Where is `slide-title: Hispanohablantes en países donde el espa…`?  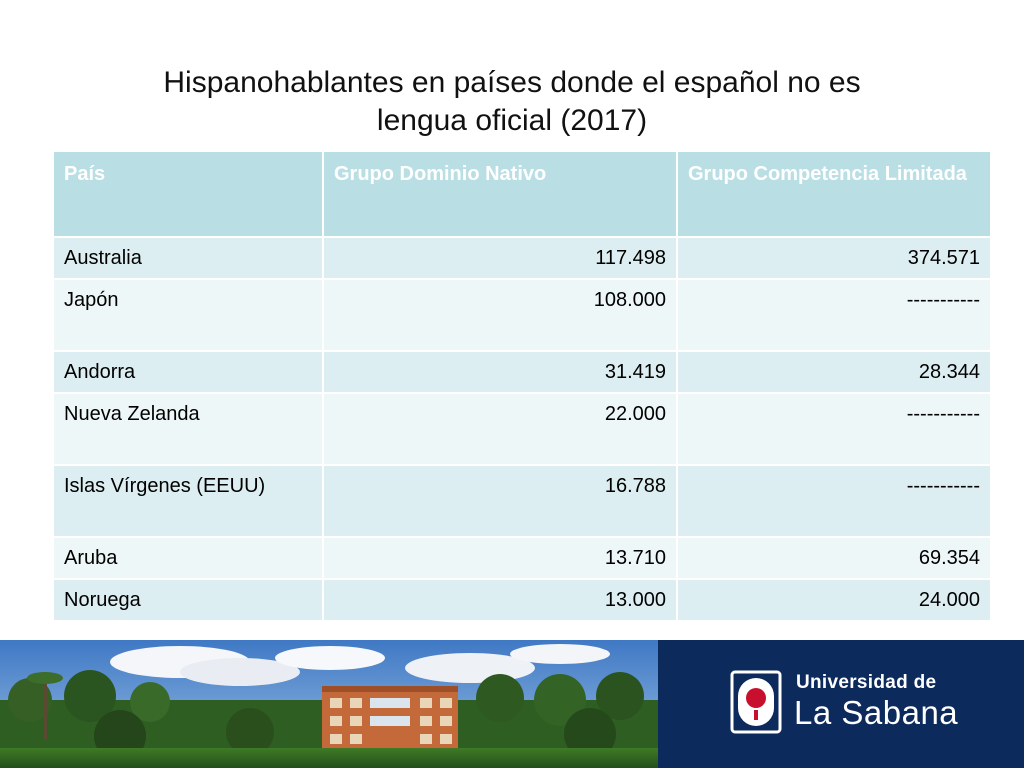
slide-title: Hispanohablantes en países donde el espa… is located at coordinates (512, 102).